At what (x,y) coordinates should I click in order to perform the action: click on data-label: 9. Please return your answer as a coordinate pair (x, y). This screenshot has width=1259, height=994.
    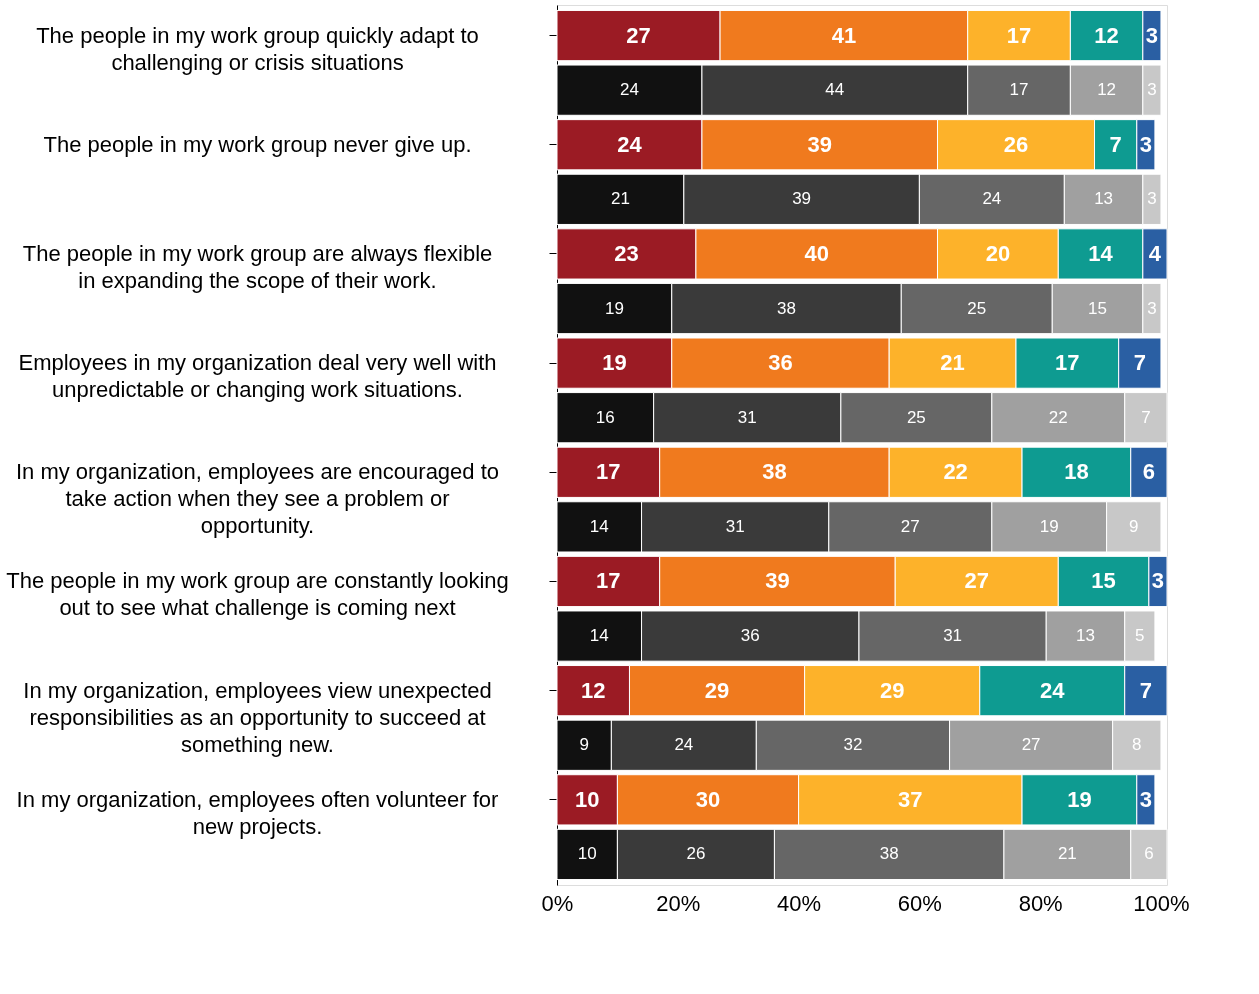
    Looking at the image, I should click on (584, 745).